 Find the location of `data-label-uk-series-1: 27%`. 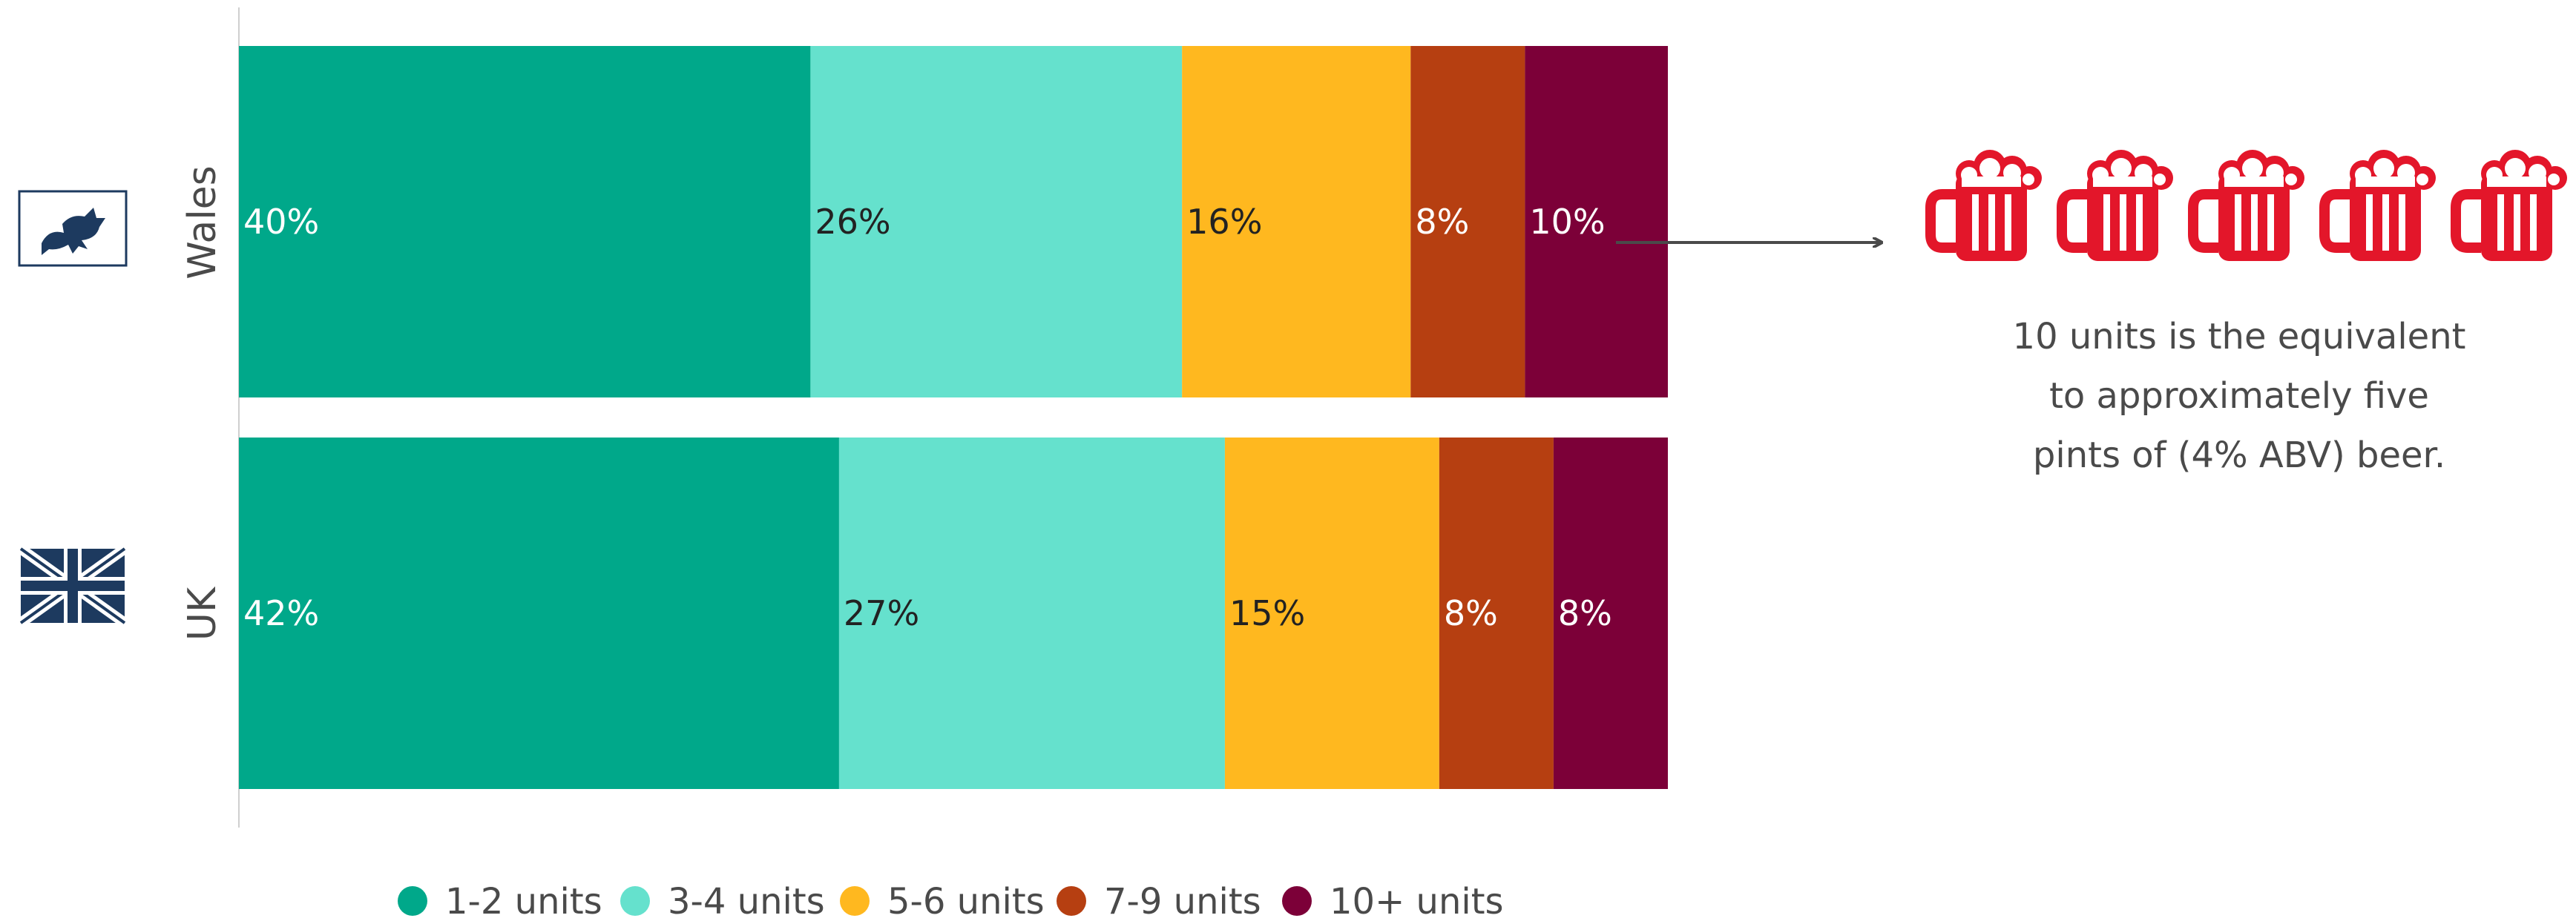

data-label-uk-series-1: 27% is located at coordinates (882, 613).